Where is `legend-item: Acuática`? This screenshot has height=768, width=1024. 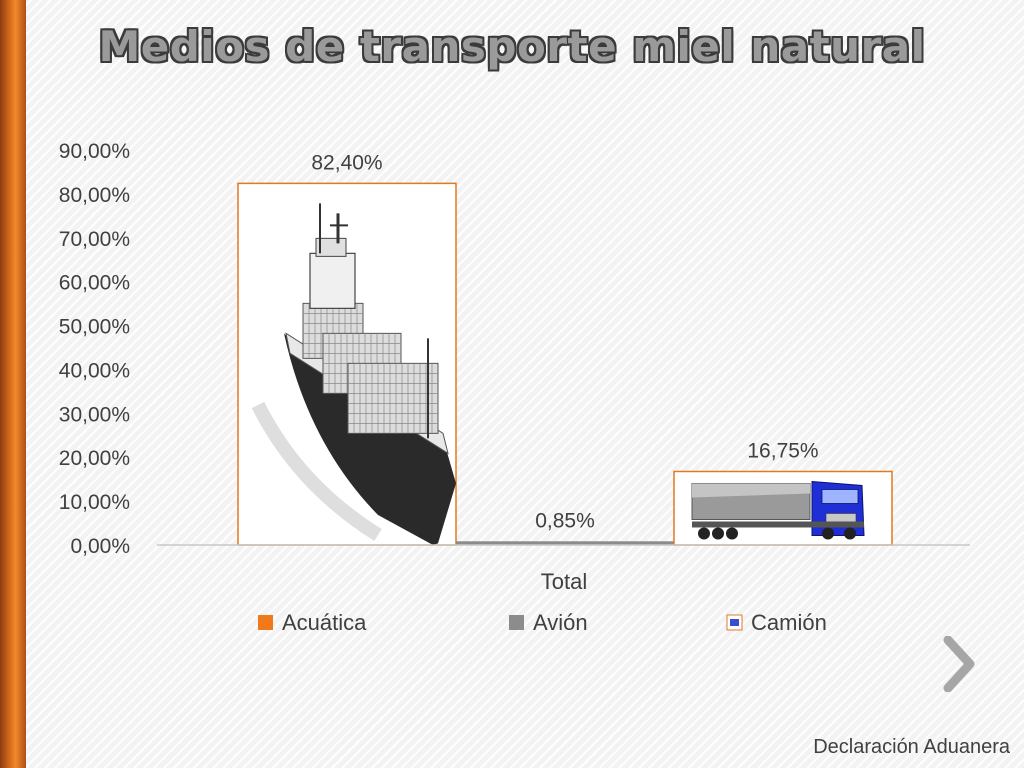 legend-item: Acuática is located at coordinates (312, 622).